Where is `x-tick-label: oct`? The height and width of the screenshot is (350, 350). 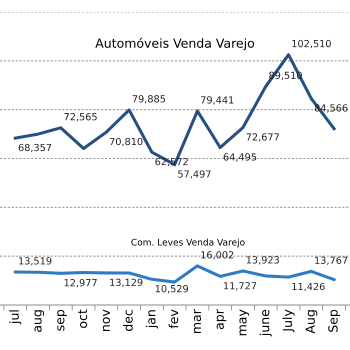
x-tick-label: oct is located at coordinates (83, 318).